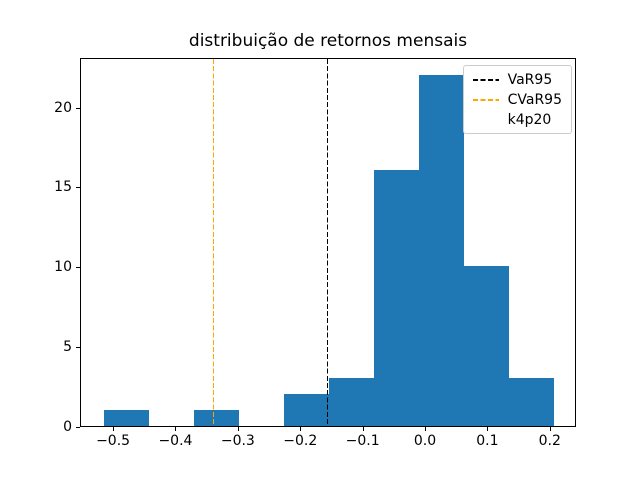  Describe the element at coordinates (425, 441) in the screenshot. I see `x-tick-label: 0.0` at that location.